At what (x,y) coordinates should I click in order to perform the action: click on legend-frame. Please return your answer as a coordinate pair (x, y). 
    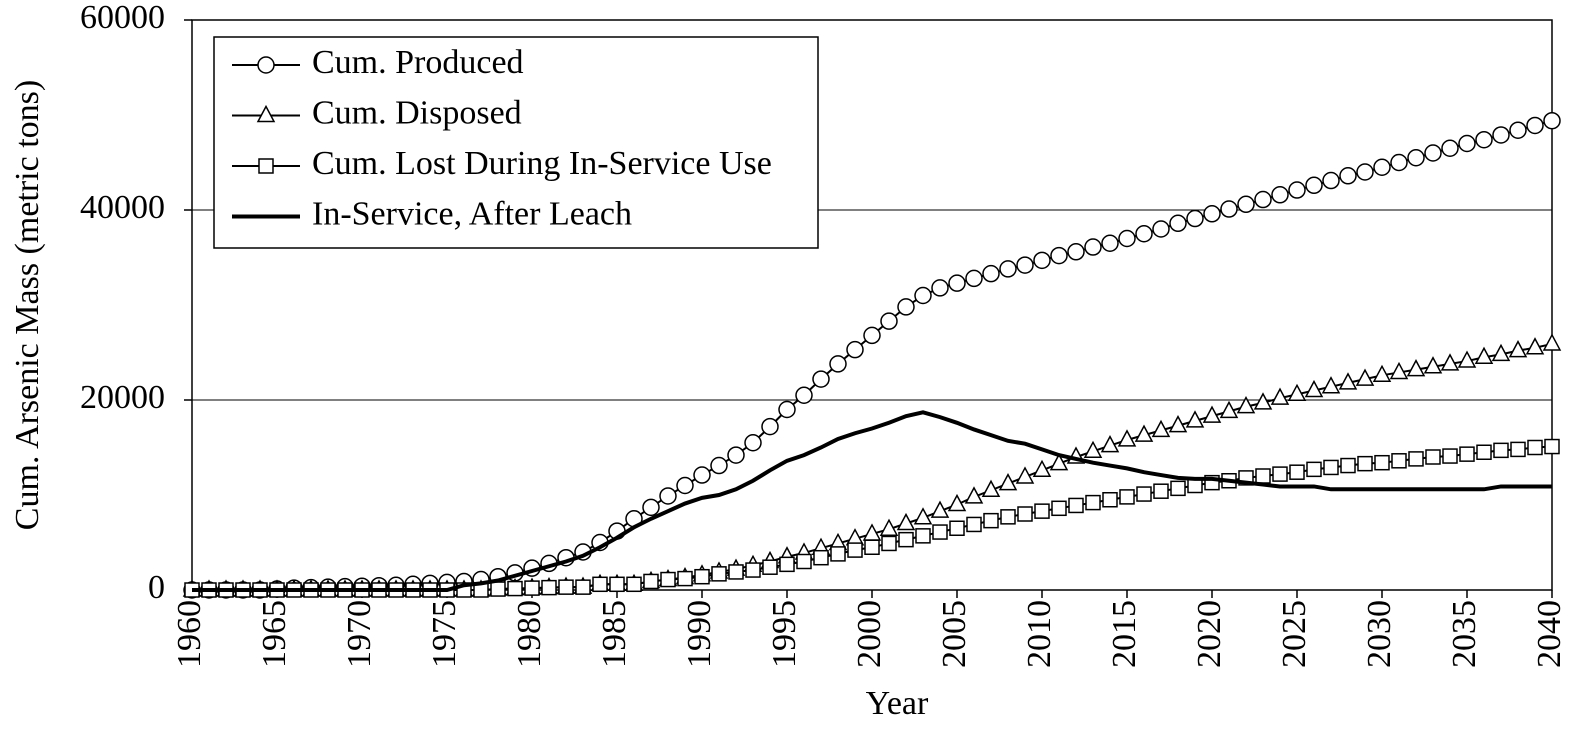
    Looking at the image, I should click on (516, 142).